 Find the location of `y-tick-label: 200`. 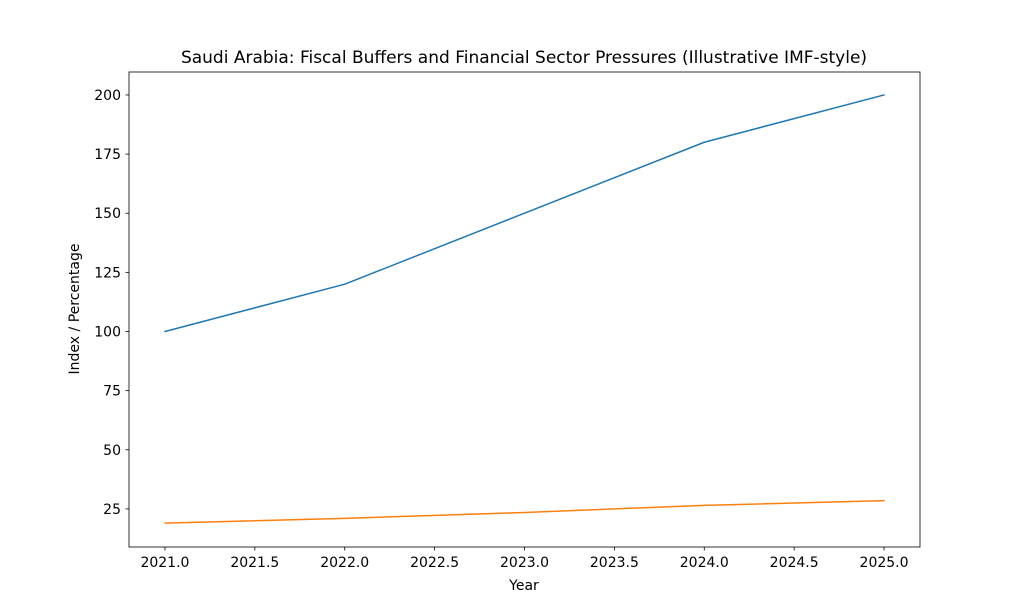

y-tick-label: 200 is located at coordinates (107, 96).